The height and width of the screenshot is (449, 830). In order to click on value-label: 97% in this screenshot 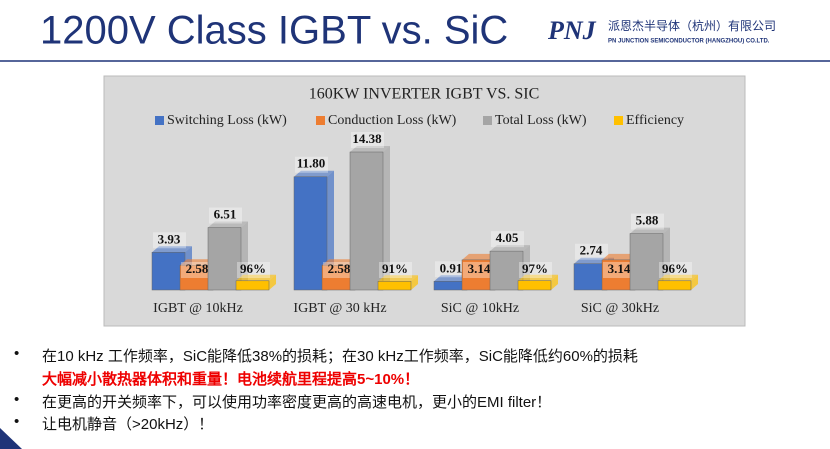, I will do `click(535, 268)`.